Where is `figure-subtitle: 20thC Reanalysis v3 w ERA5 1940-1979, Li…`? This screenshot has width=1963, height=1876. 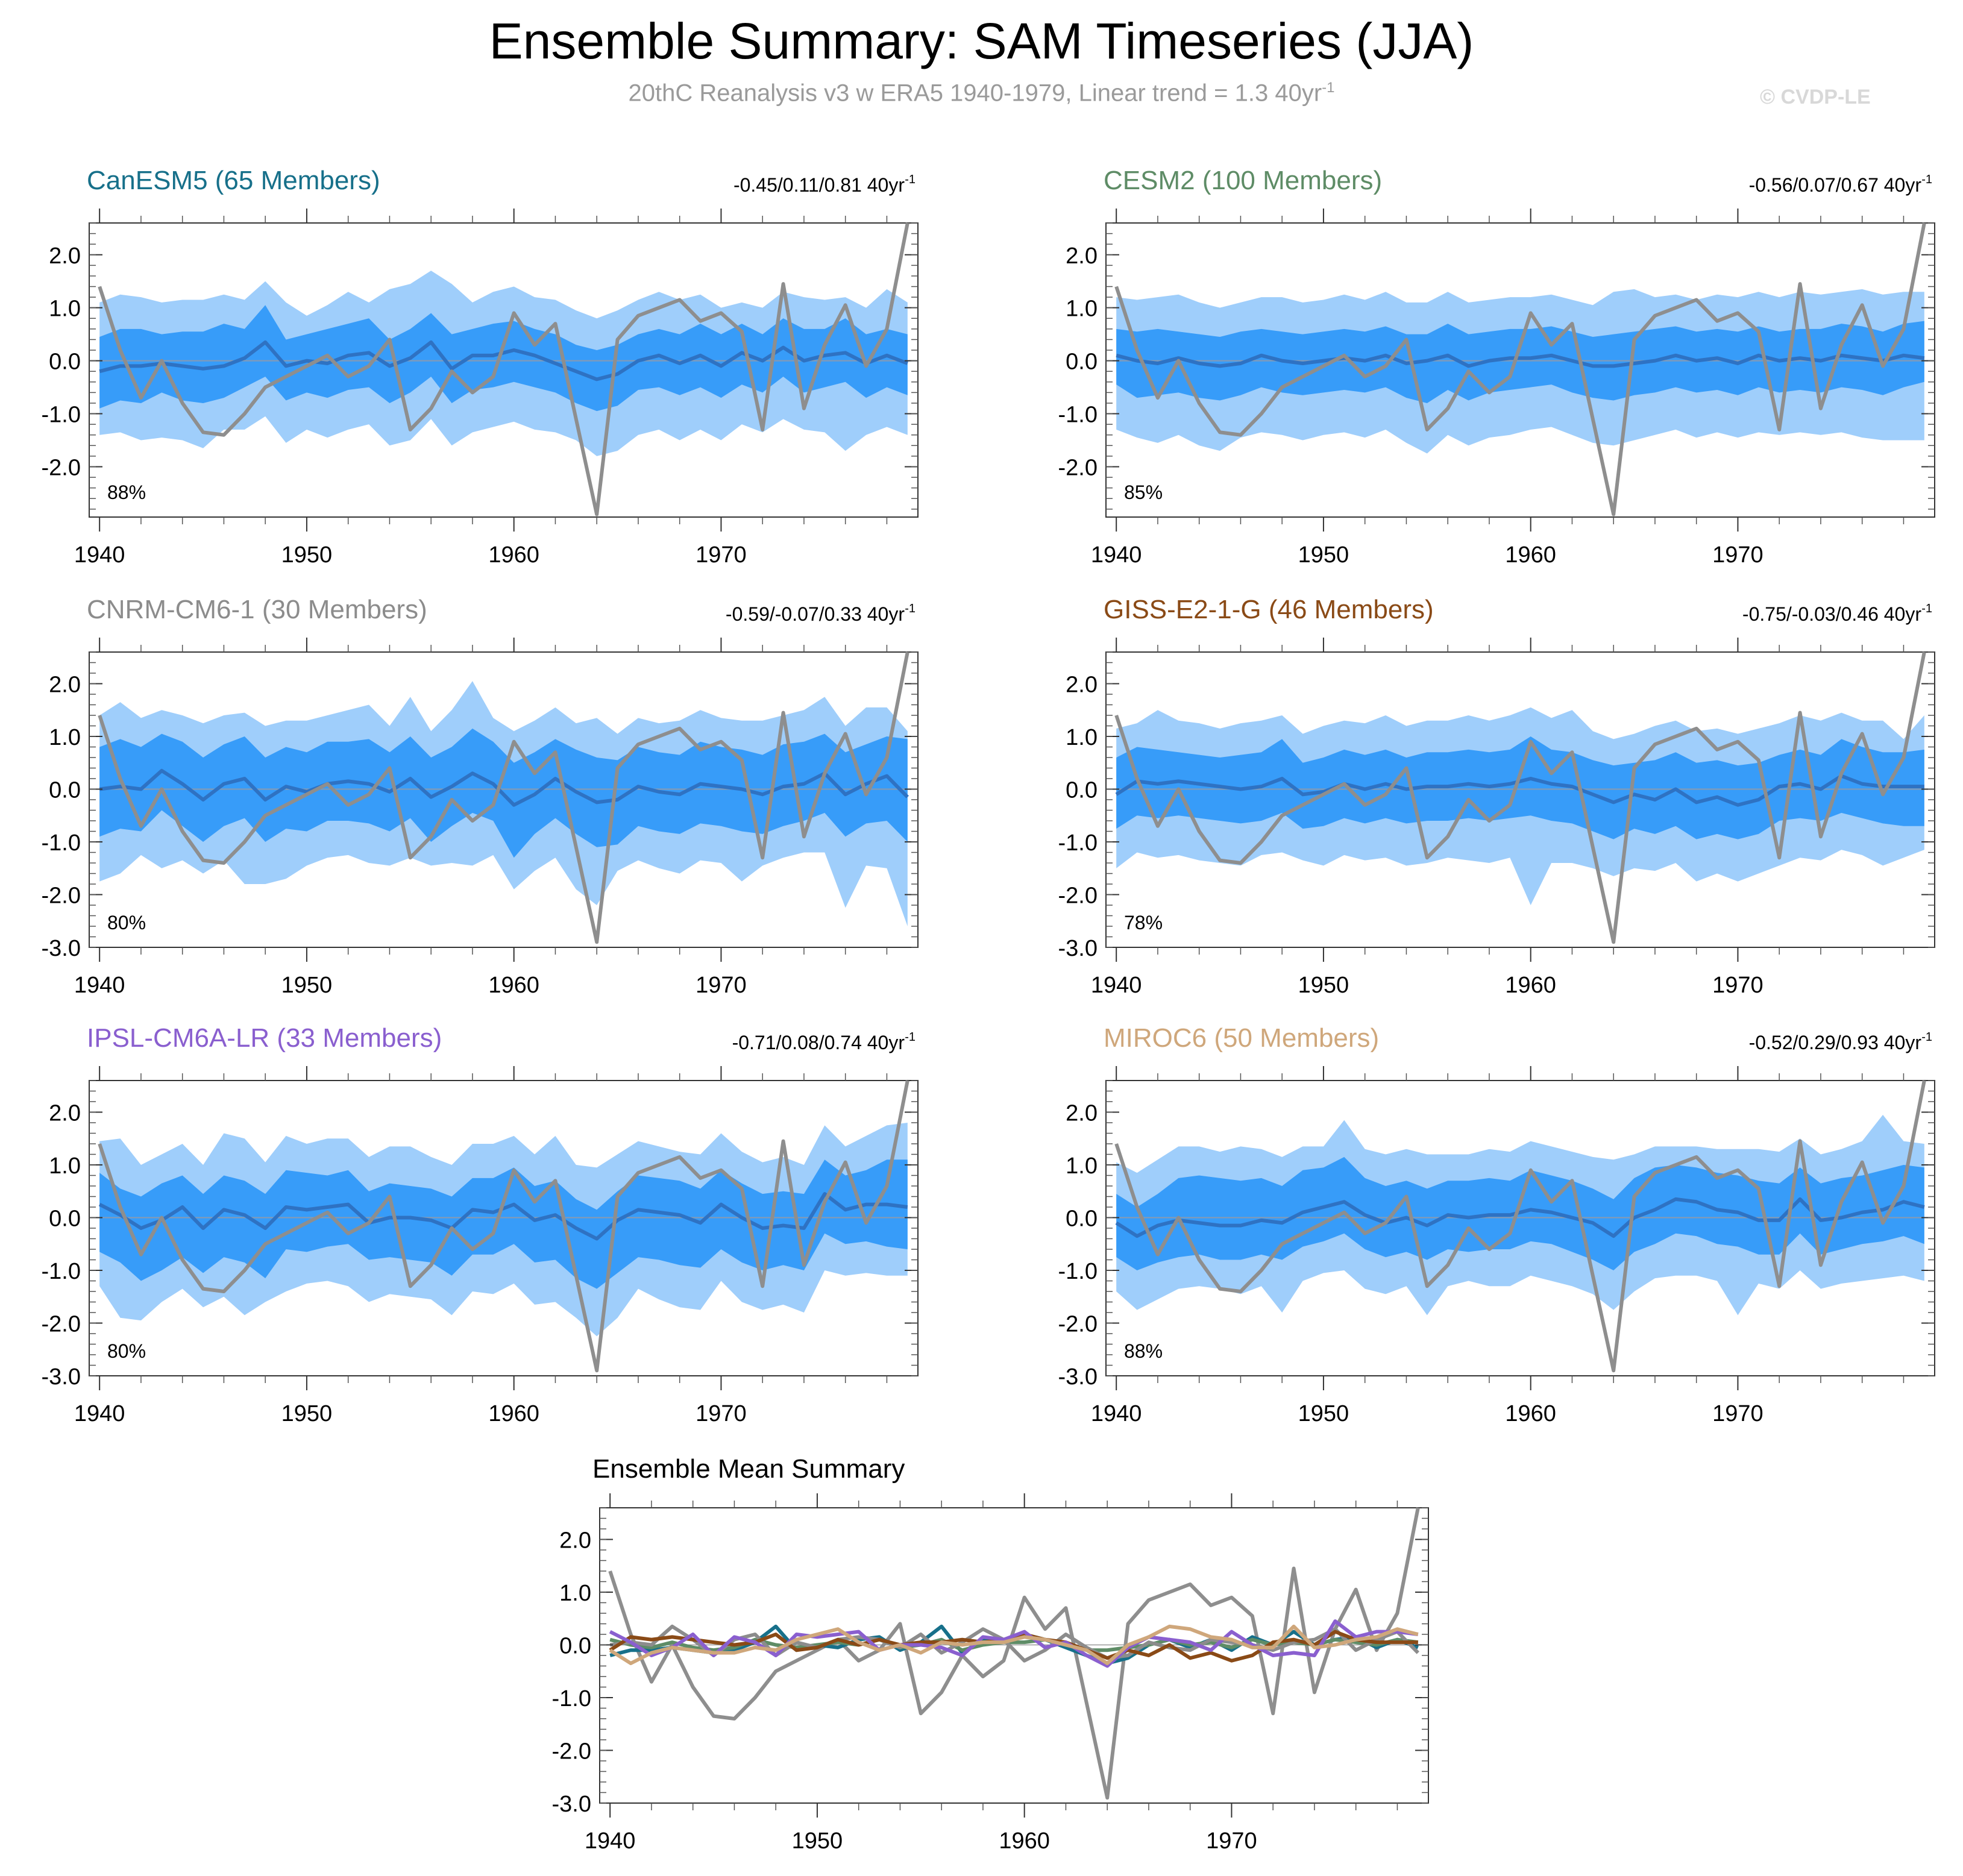
figure-subtitle: 20thC Reanalysis v3 w ERA5 1940-1979, Li… is located at coordinates (981, 93).